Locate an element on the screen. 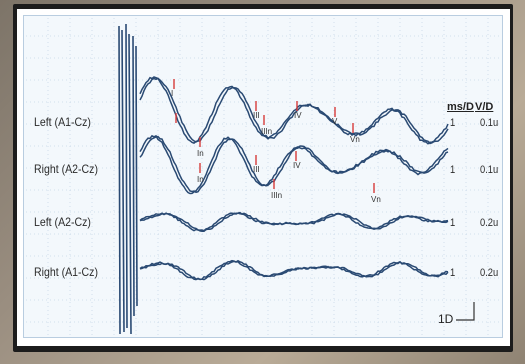 Image resolution: width=525 pixels, height=364 pixels. channel-1-volts: 0.1u is located at coordinates (489, 123).